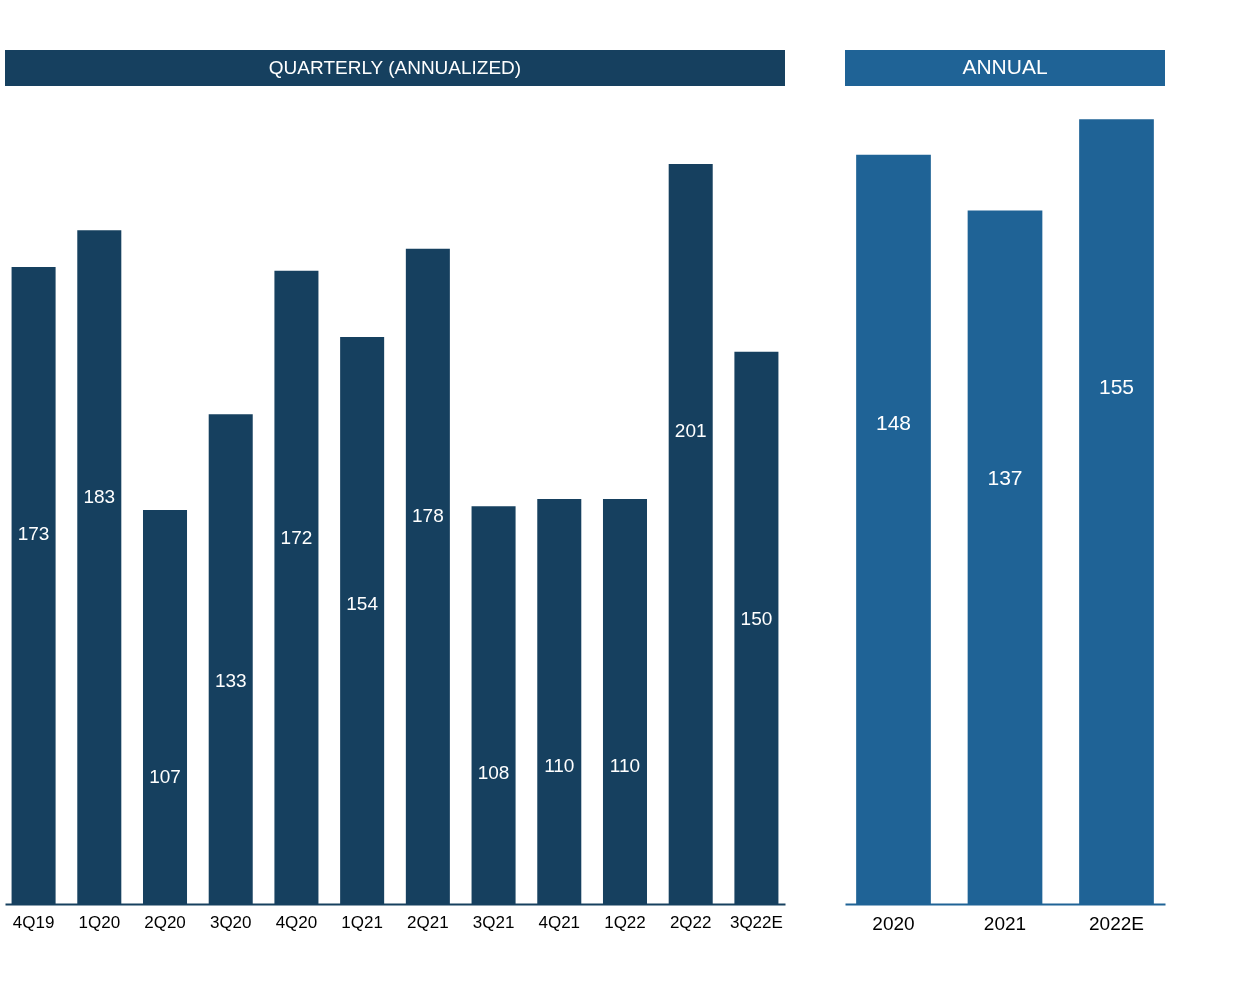 The height and width of the screenshot is (991, 1236). I want to click on x-tick-label: 4Q19, so click(33, 922).